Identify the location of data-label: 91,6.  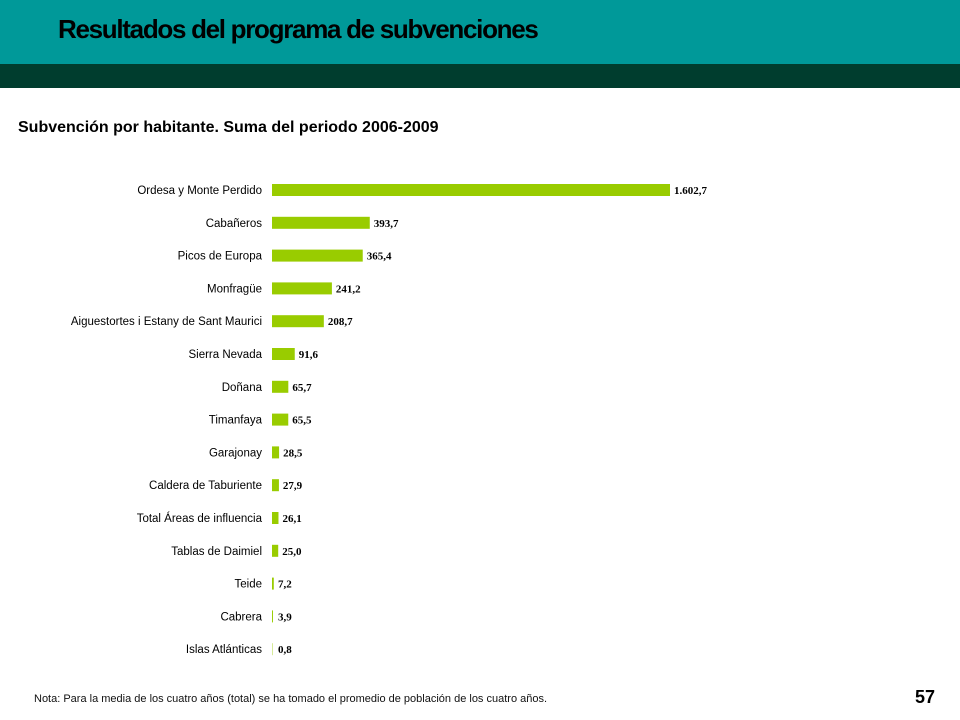
(309, 355).